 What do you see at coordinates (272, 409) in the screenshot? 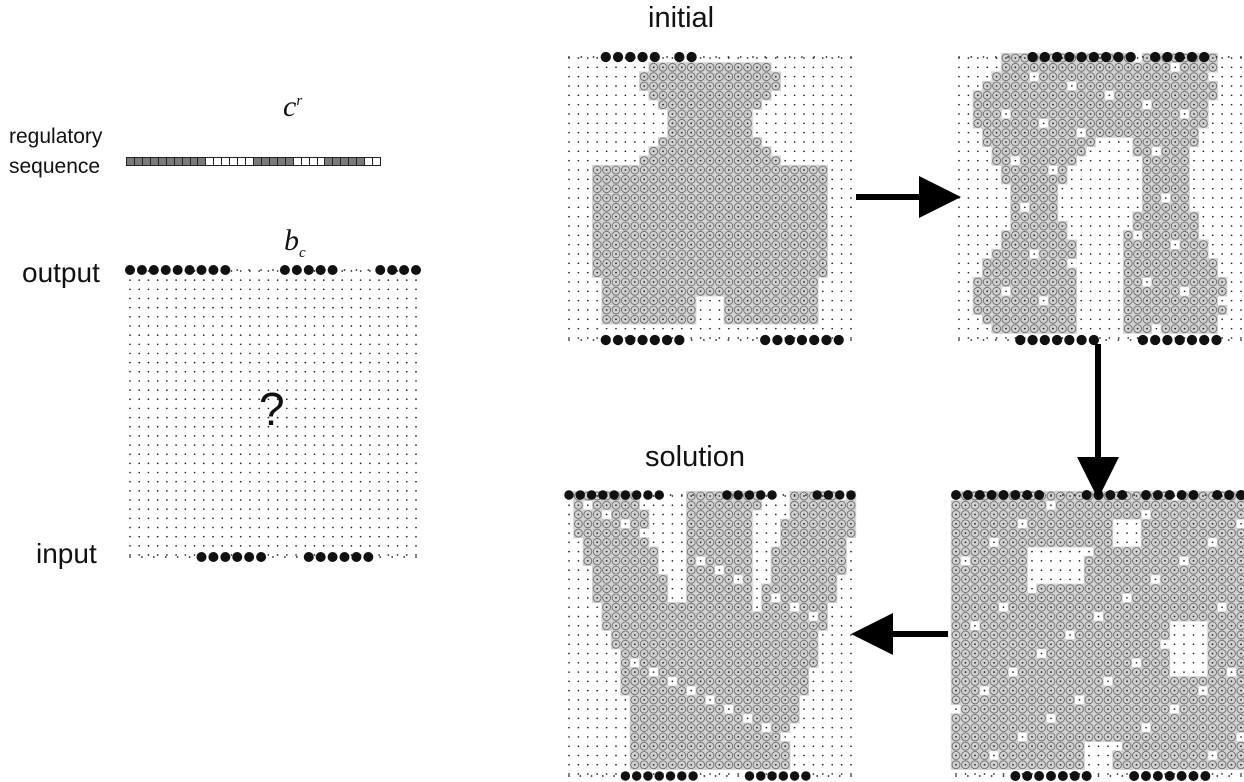
I see `unknown-network-question-mark: ?` at bounding box center [272, 409].